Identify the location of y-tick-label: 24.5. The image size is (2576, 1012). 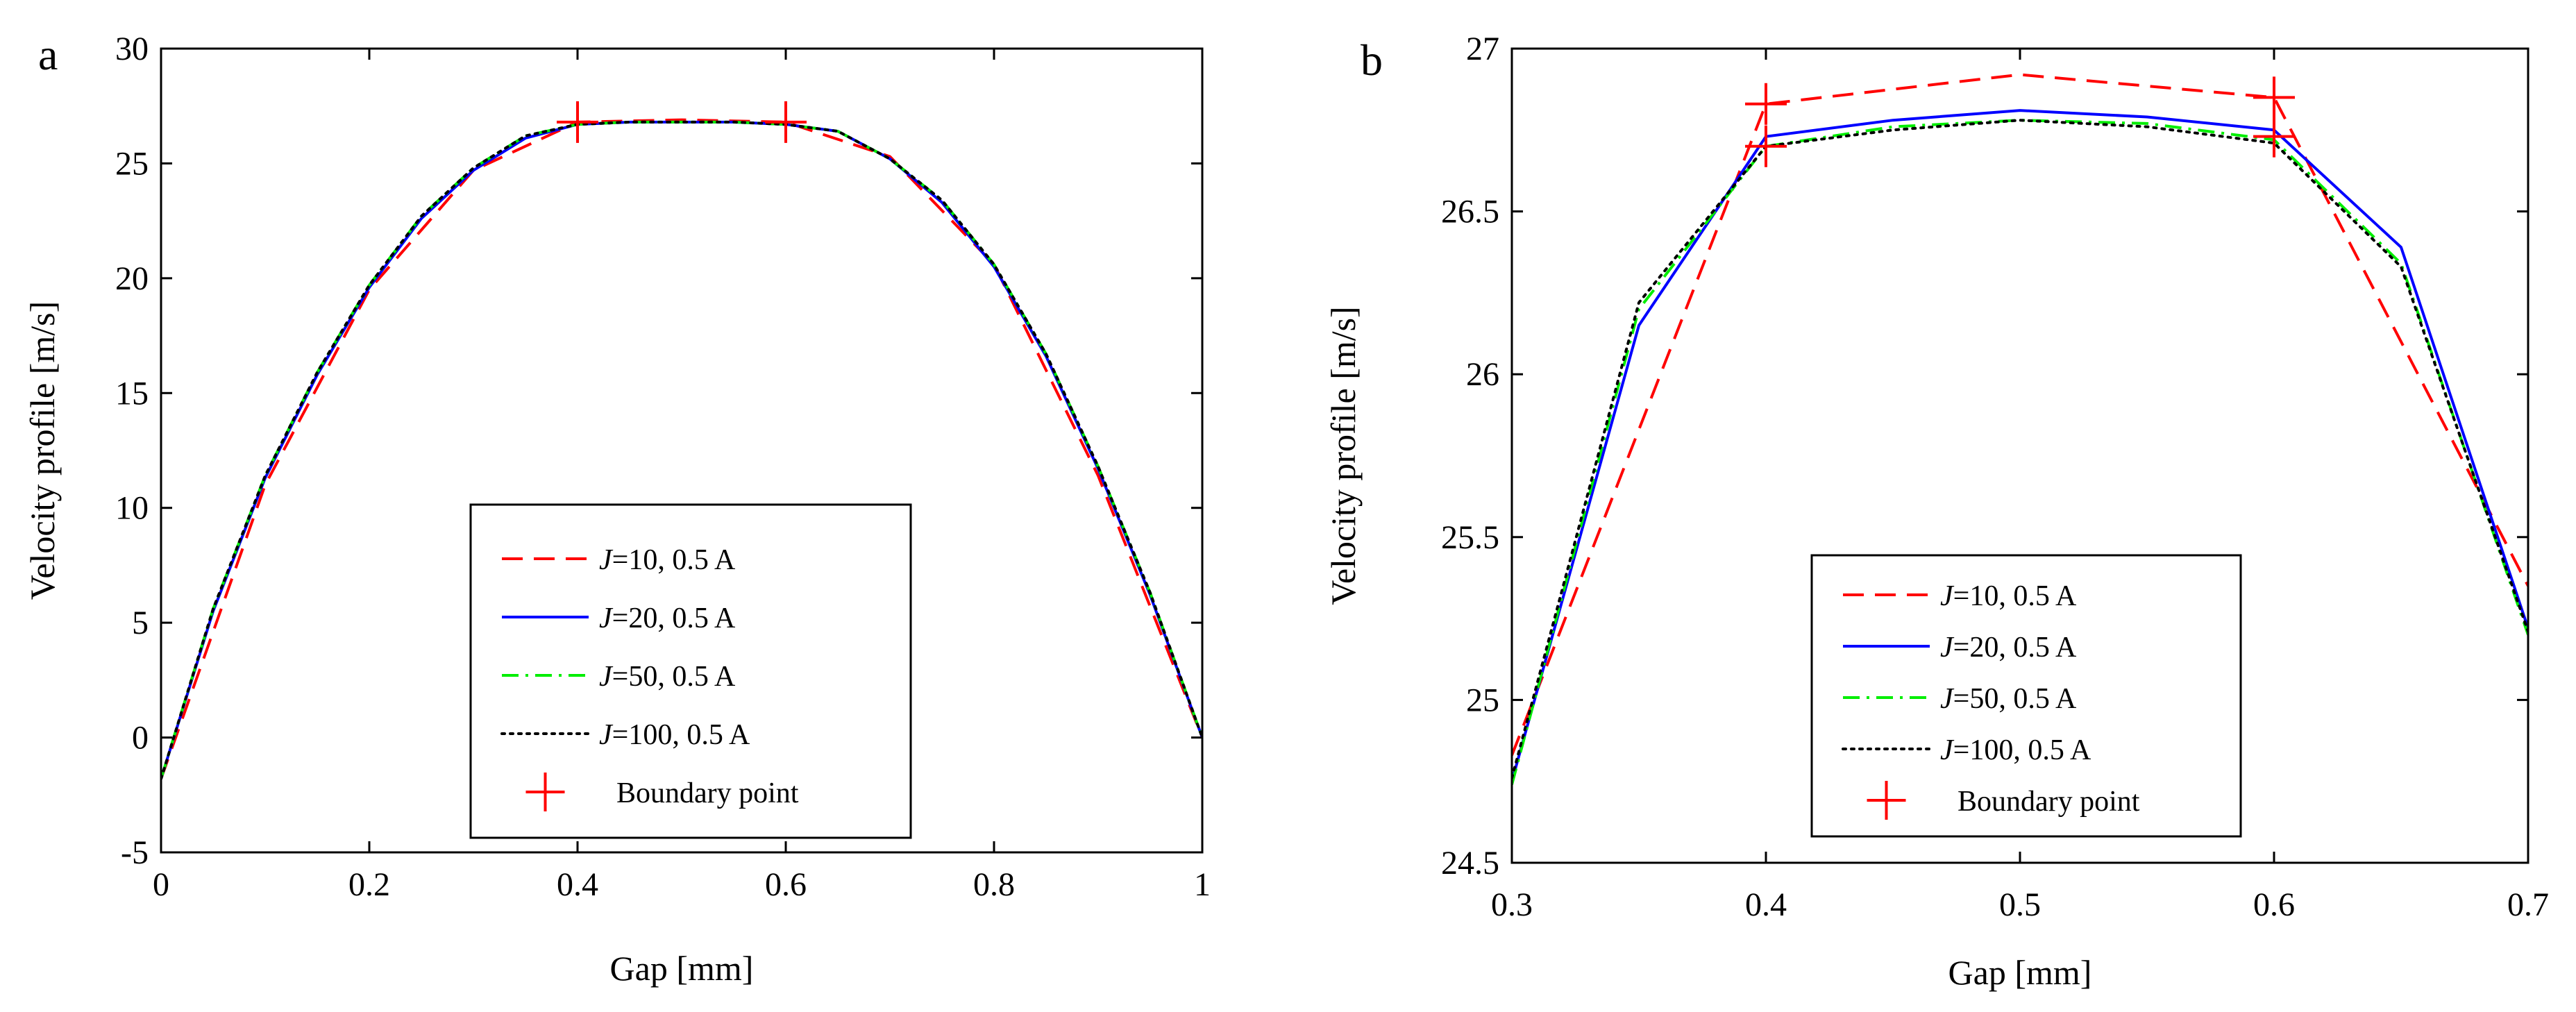
(1470, 863).